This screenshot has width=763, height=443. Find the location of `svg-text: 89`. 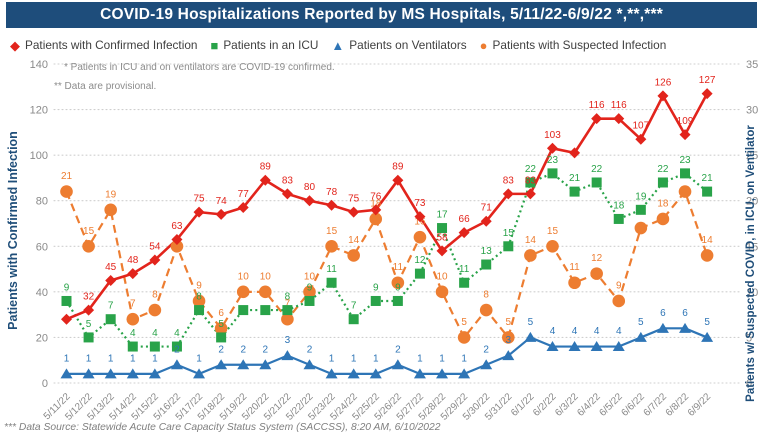

svg-text: 89 is located at coordinates (398, 167).